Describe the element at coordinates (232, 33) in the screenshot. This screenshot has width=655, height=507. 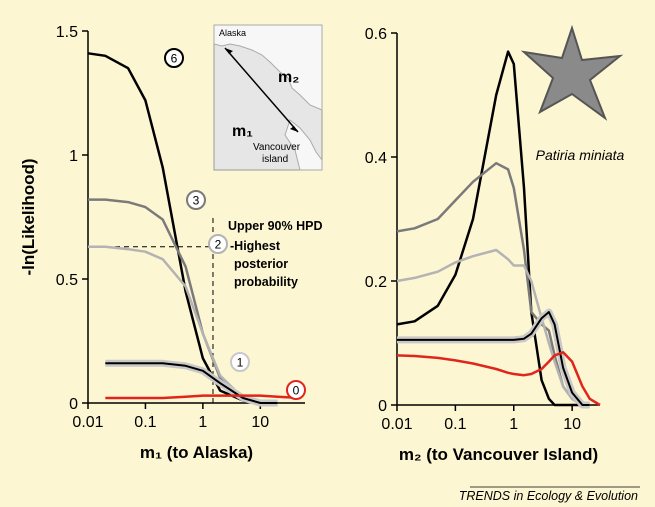
I see `map-label: Alaska` at that location.